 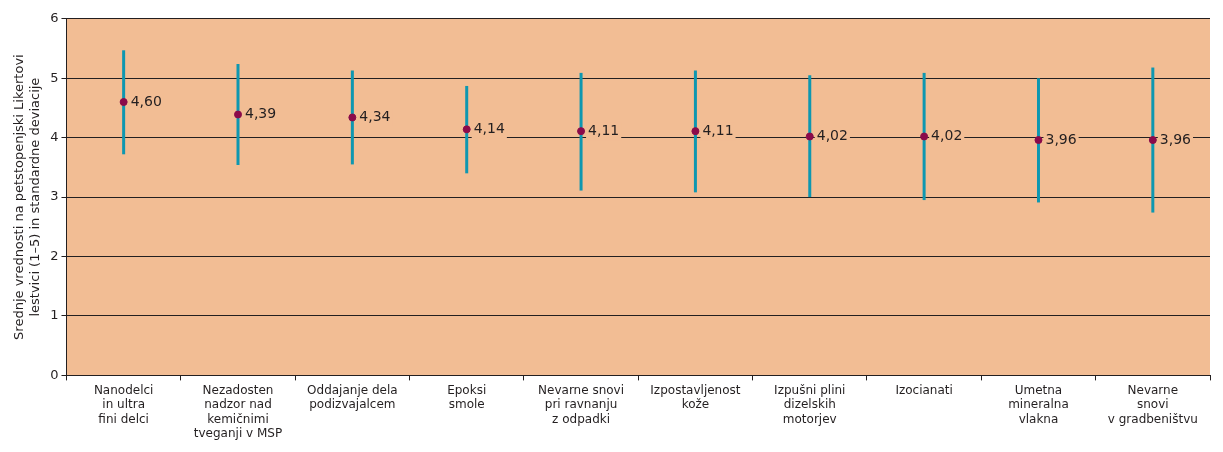 I want to click on x-tick-label: Izocianati, so click(x=924, y=389).